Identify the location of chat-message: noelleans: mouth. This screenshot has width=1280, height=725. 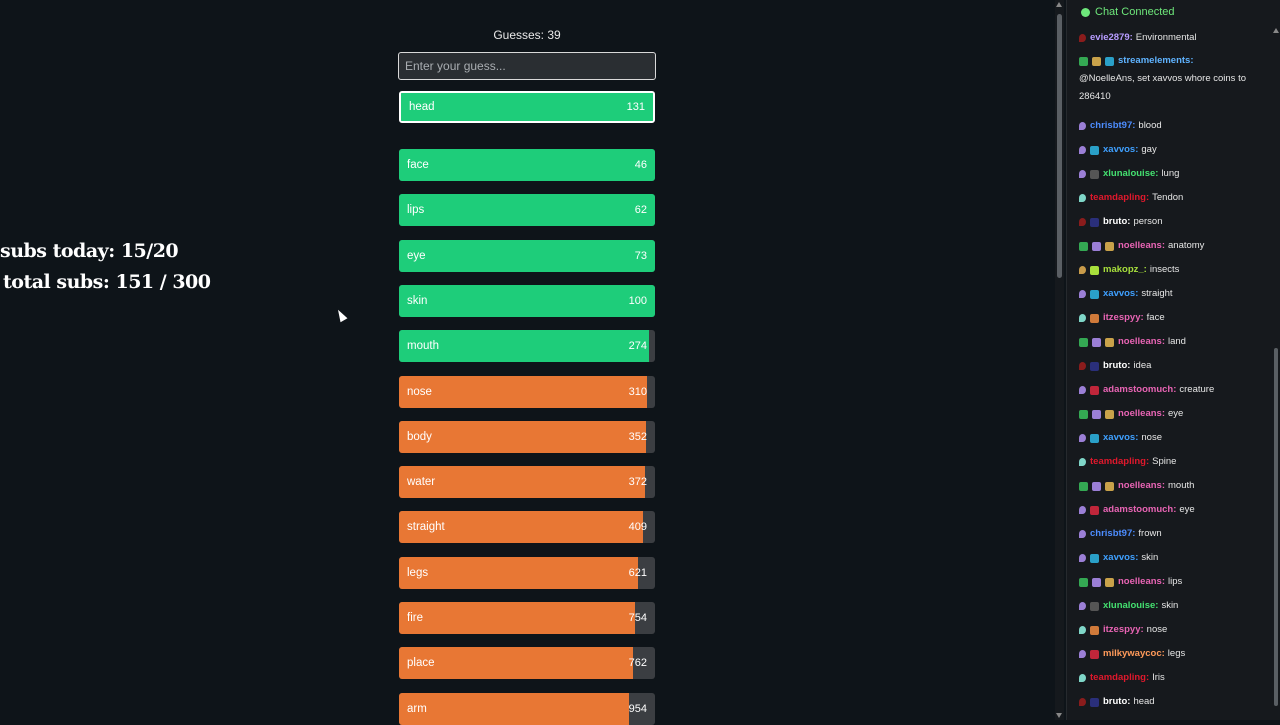
(1174, 486).